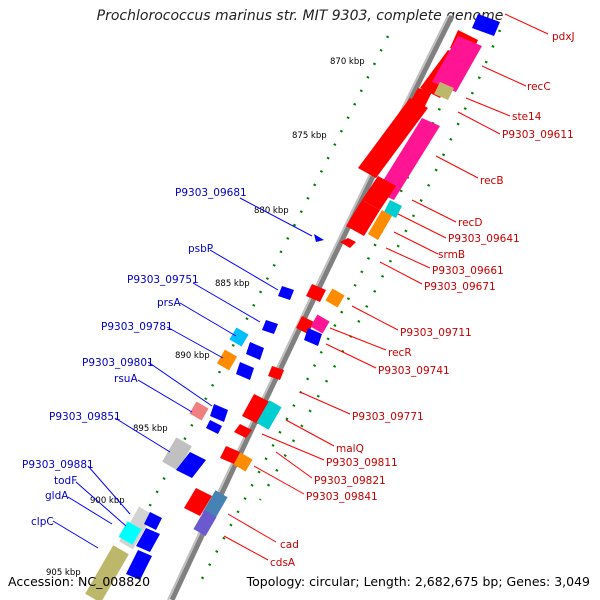 The image size is (600, 600). Describe the element at coordinates (470, 223) in the screenshot. I see `gene-label: recD` at that location.